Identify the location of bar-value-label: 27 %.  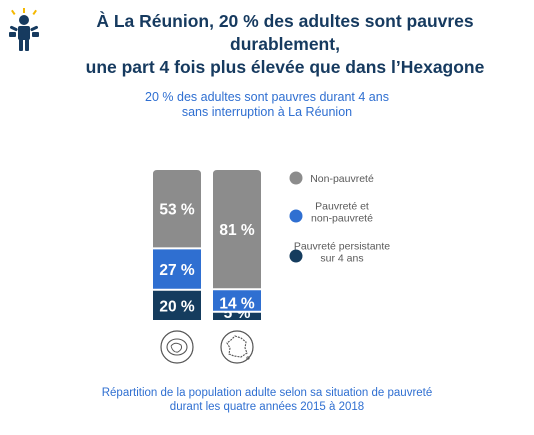
(177, 270).